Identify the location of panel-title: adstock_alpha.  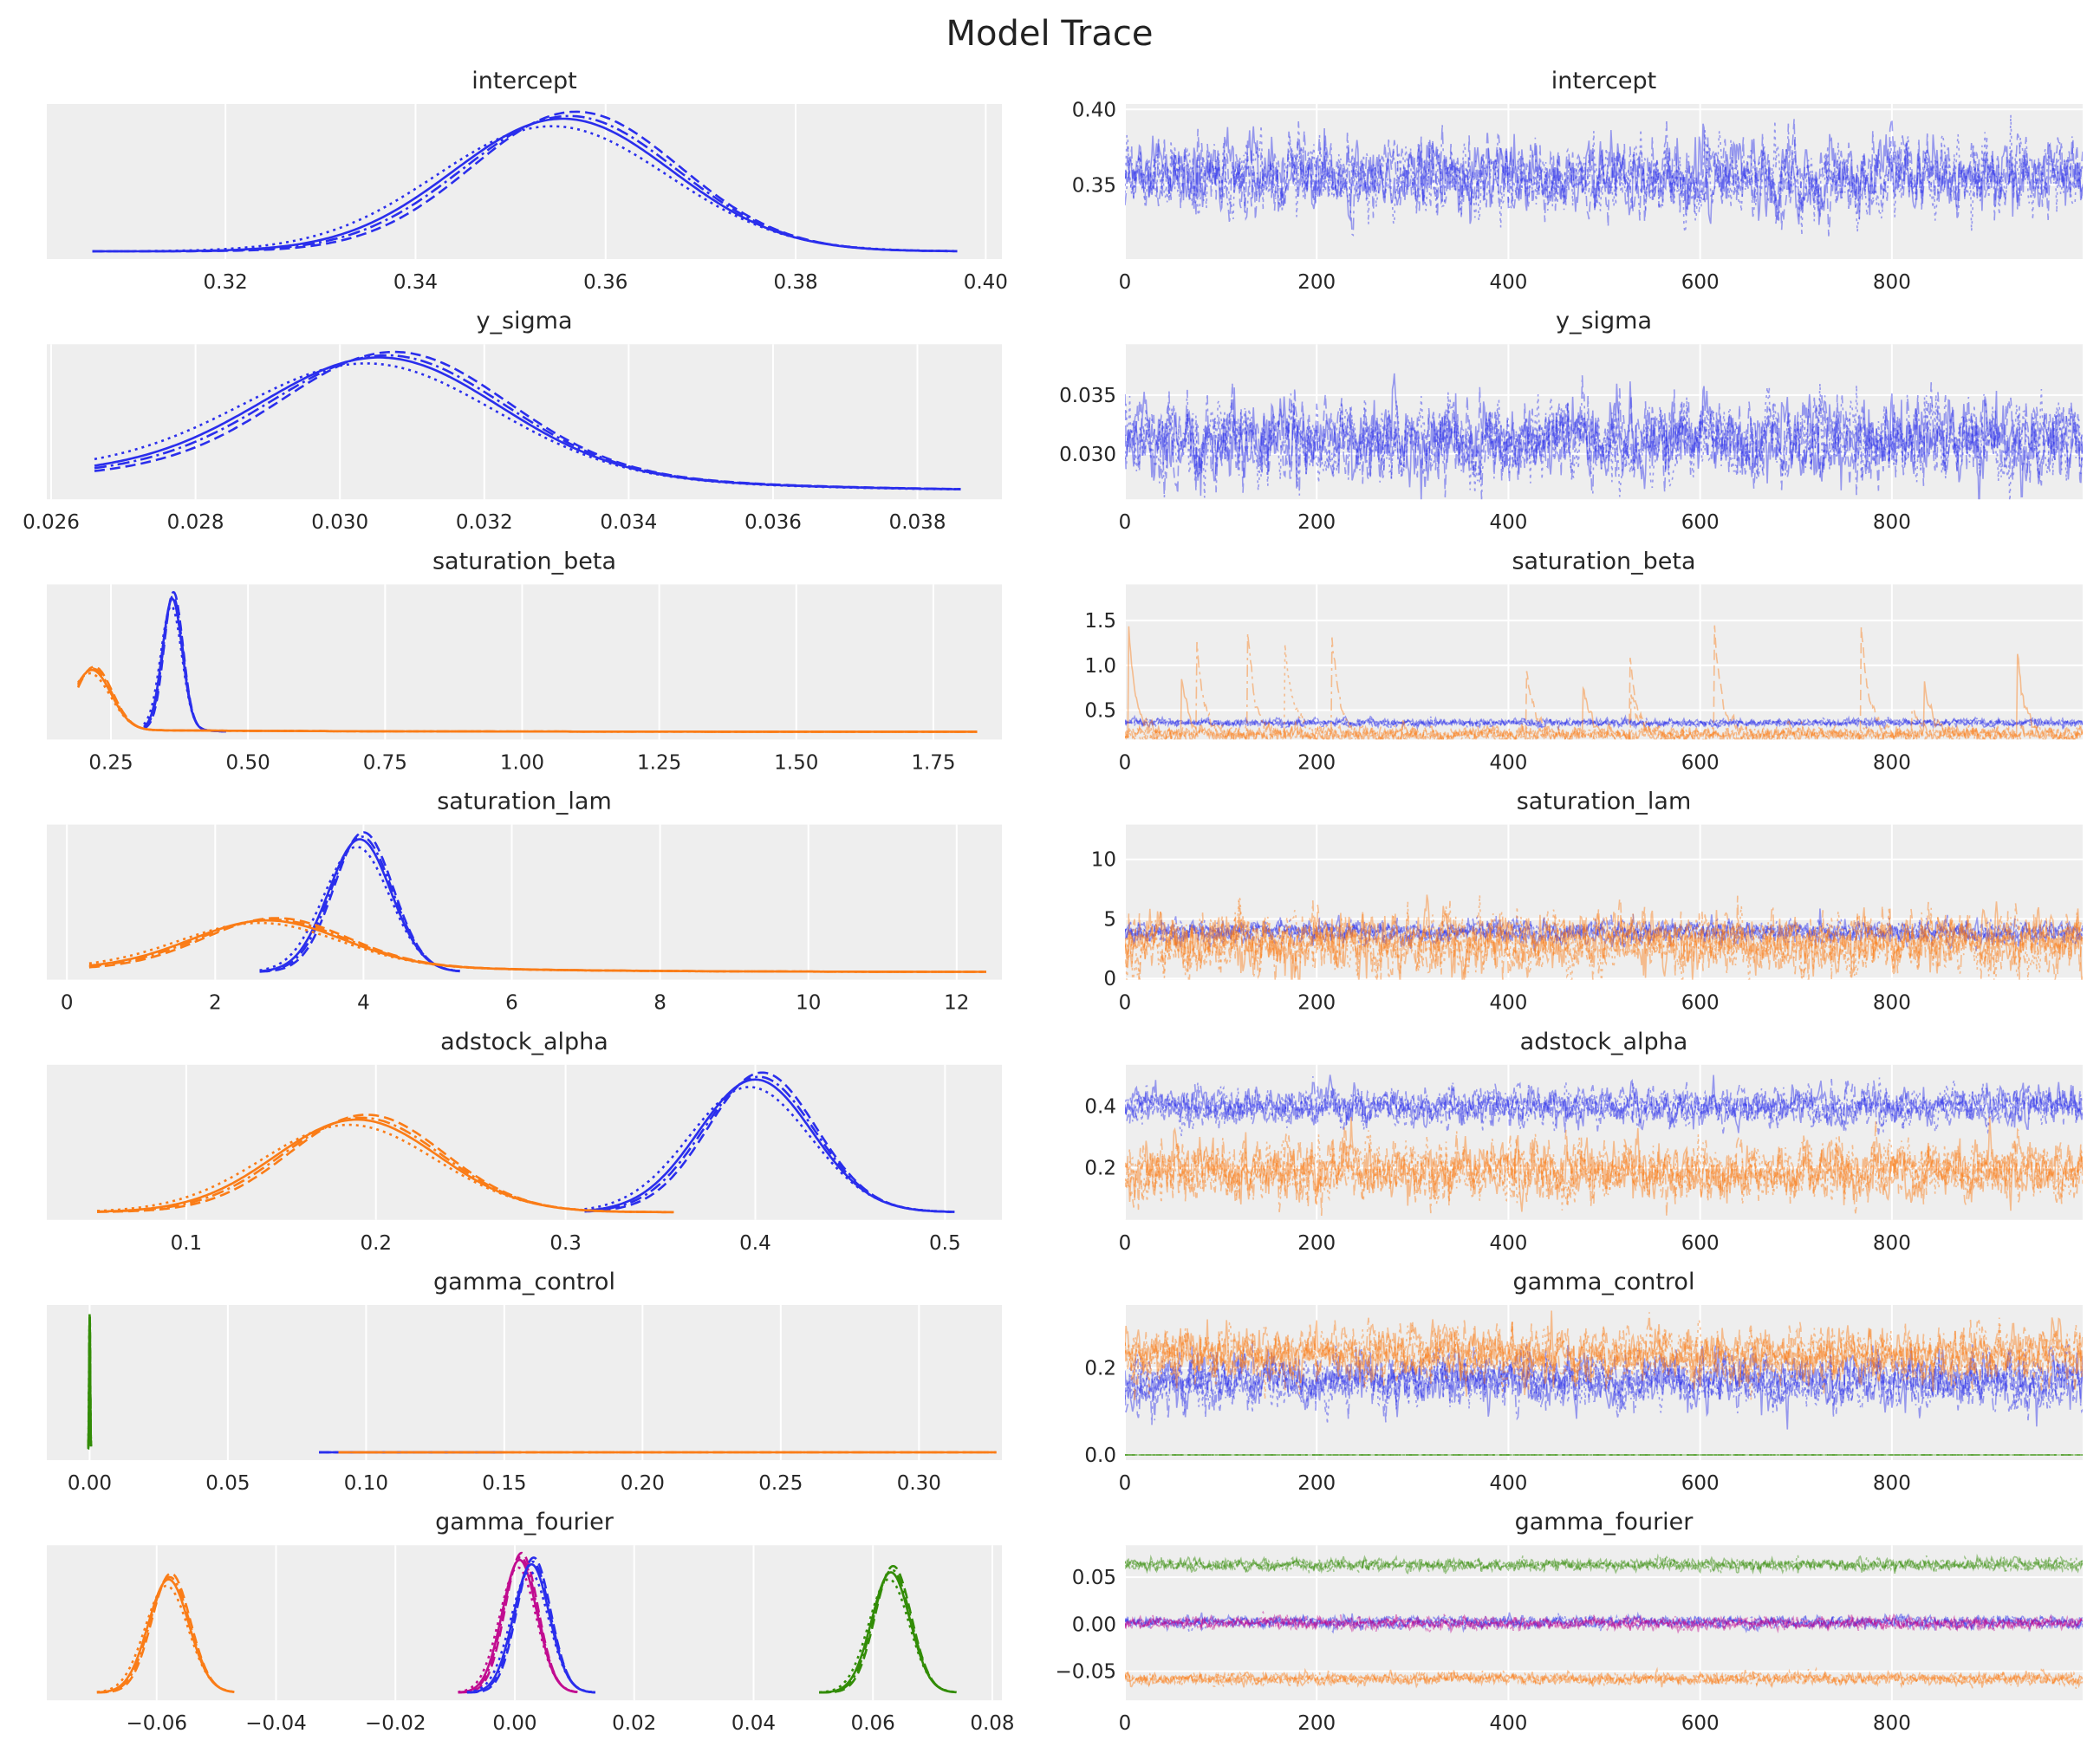
(524, 1042).